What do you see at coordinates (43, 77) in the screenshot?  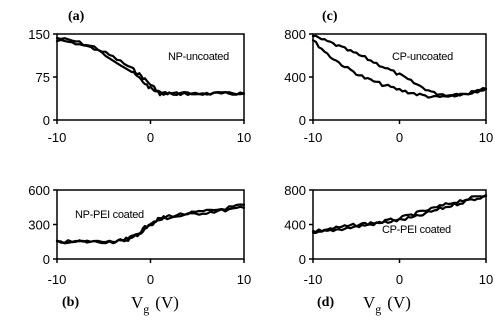 I see `y-tick-label: 75` at bounding box center [43, 77].